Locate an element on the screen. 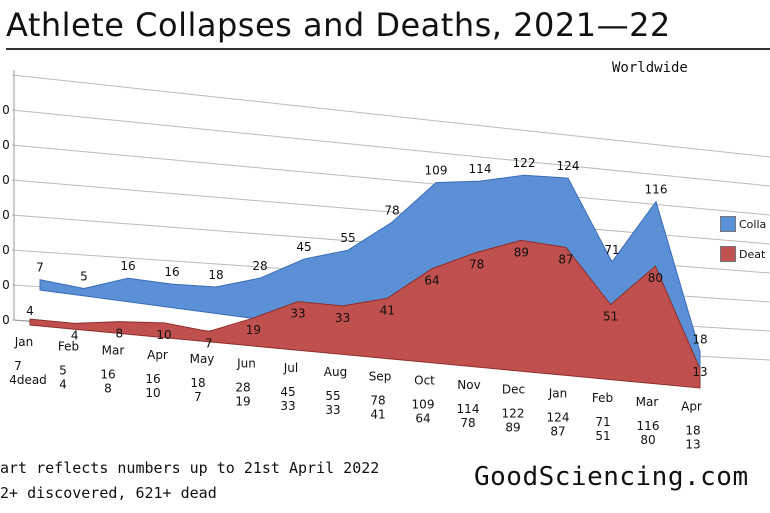  chart-title: Athlete Collapses and Deaths, 2021—22 is located at coordinates (388, 26).